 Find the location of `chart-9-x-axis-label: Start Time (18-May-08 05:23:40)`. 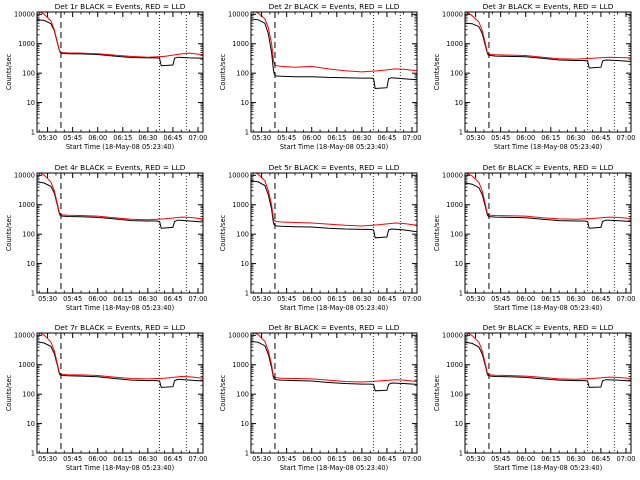

chart-9-x-axis-label: Start Time (18-May-08 05:23:40) is located at coordinates (548, 468).